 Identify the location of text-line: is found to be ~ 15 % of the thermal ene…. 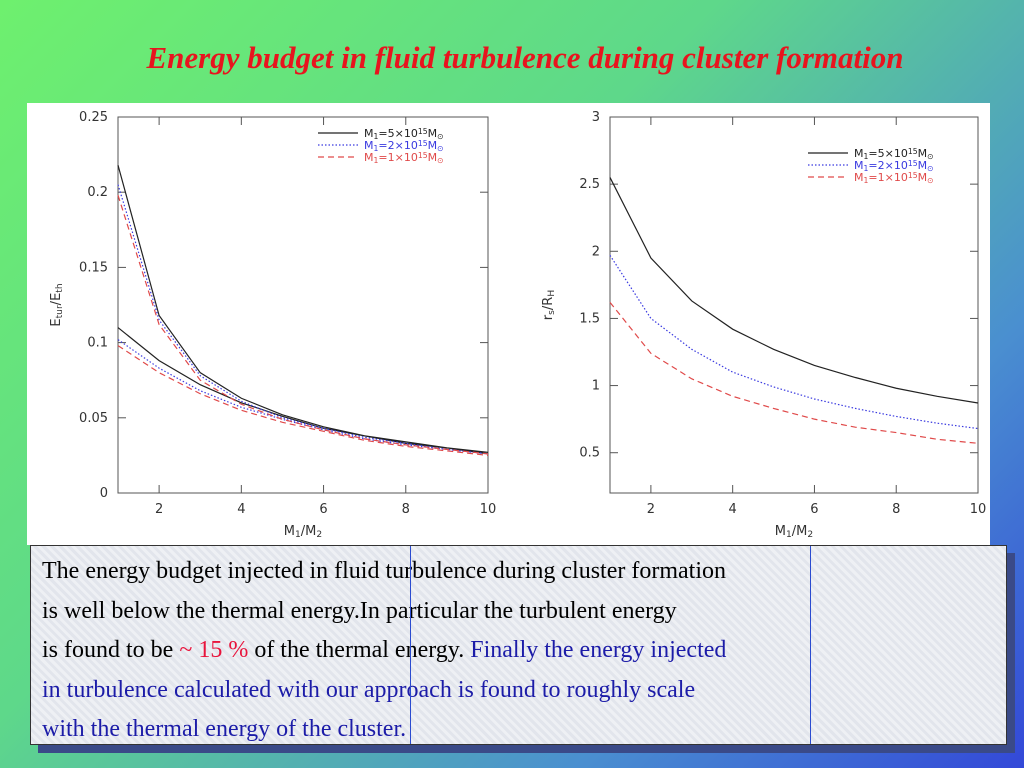
(384, 651).